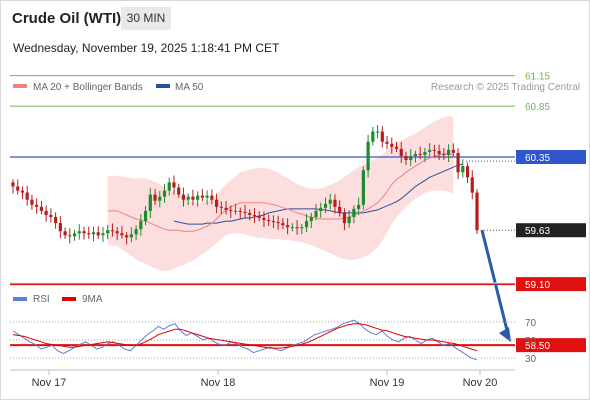 The width and height of the screenshot is (590, 400). Describe the element at coordinates (20, 86) in the screenshot. I see `ma20-legend-swatch` at that location.